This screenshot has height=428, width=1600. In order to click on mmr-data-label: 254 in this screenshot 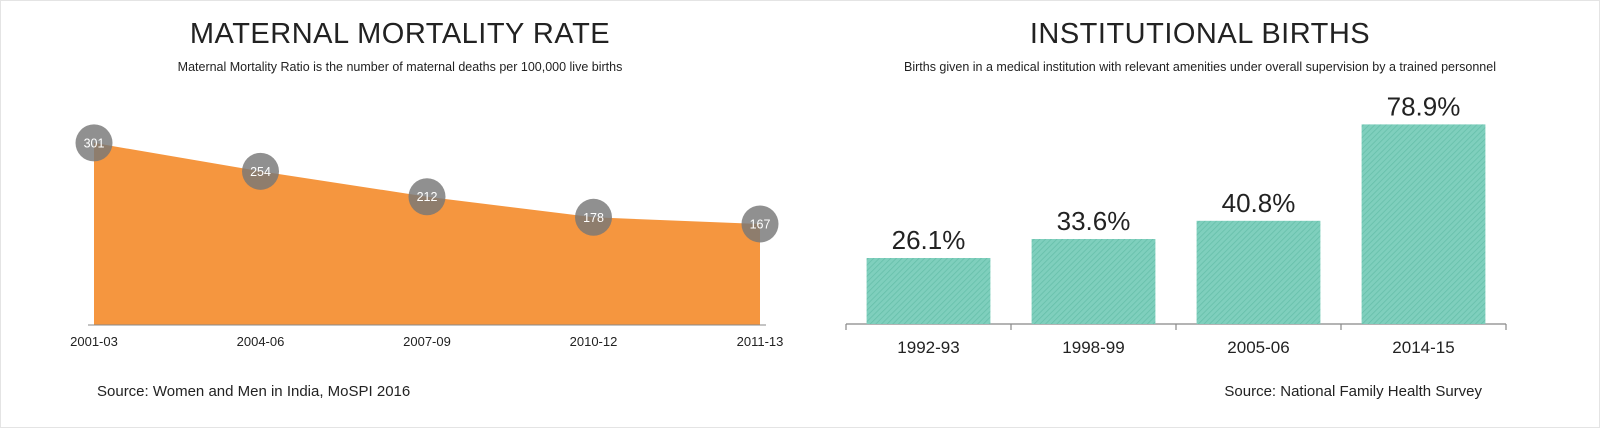, I will do `click(260, 172)`.